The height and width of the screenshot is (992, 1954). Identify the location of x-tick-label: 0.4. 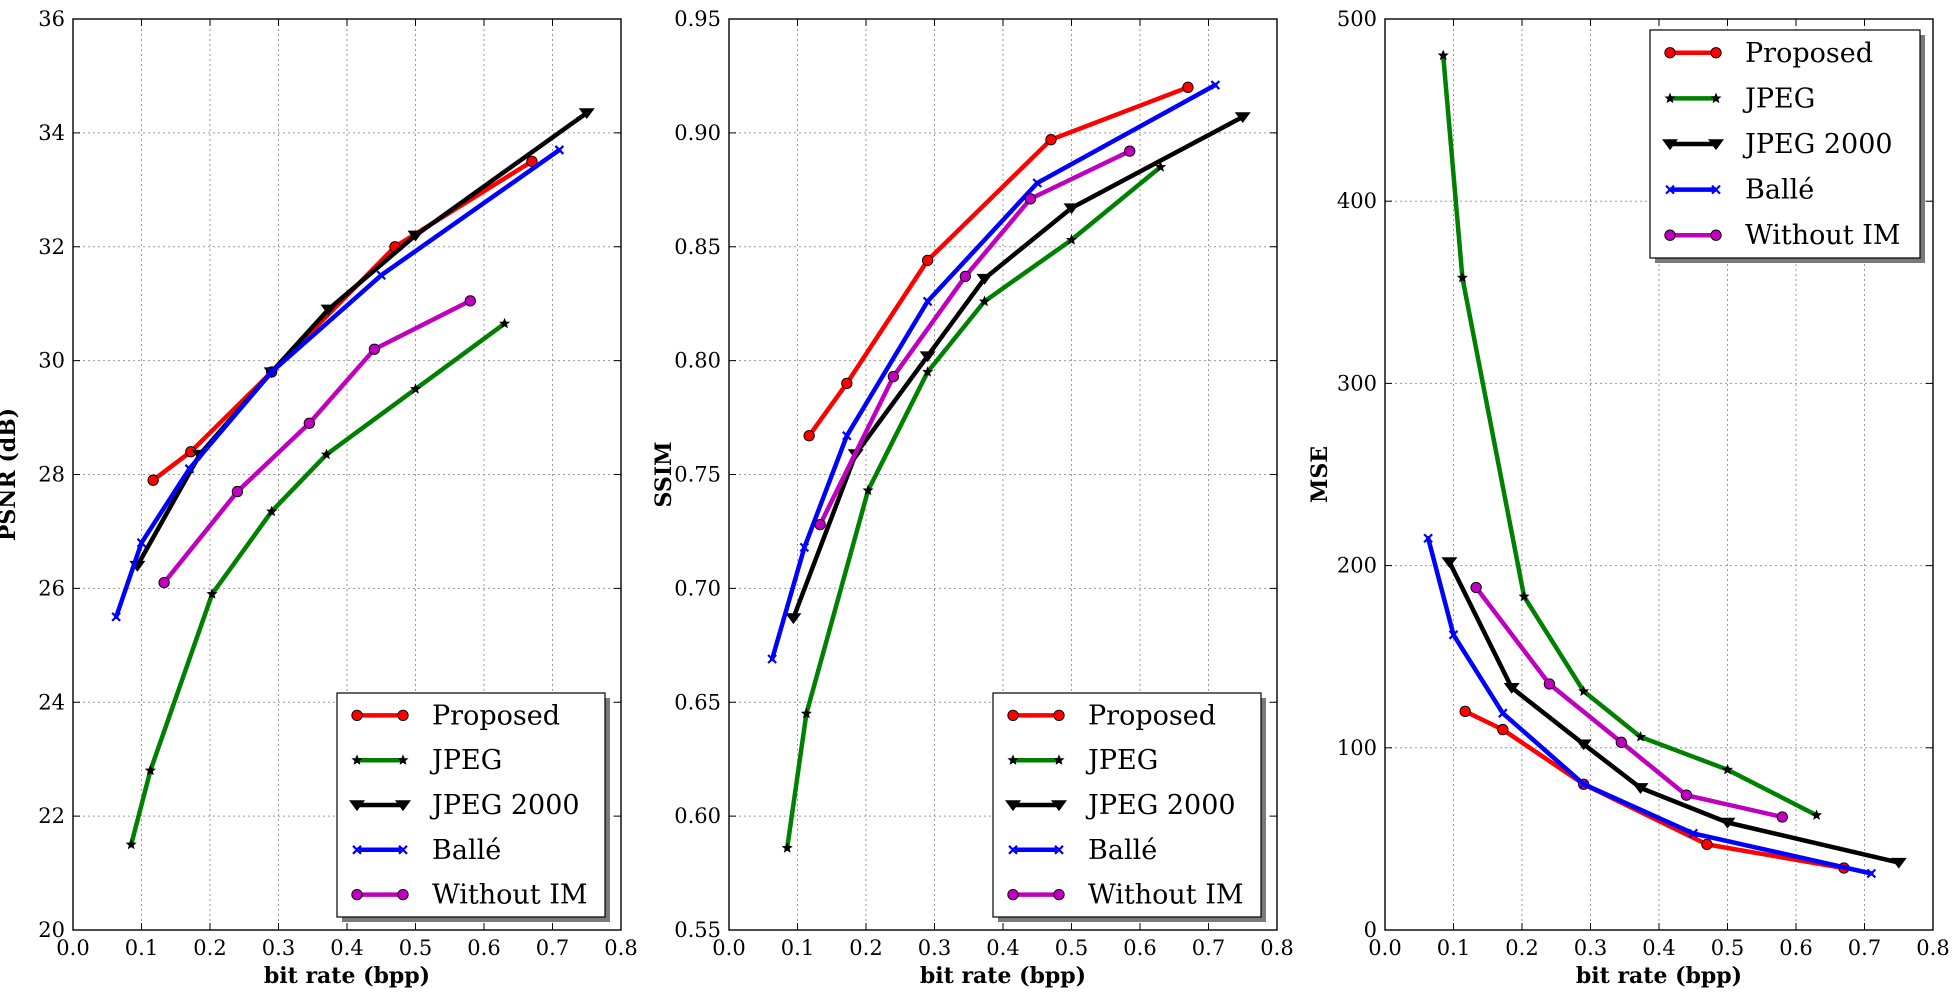
(346, 948).